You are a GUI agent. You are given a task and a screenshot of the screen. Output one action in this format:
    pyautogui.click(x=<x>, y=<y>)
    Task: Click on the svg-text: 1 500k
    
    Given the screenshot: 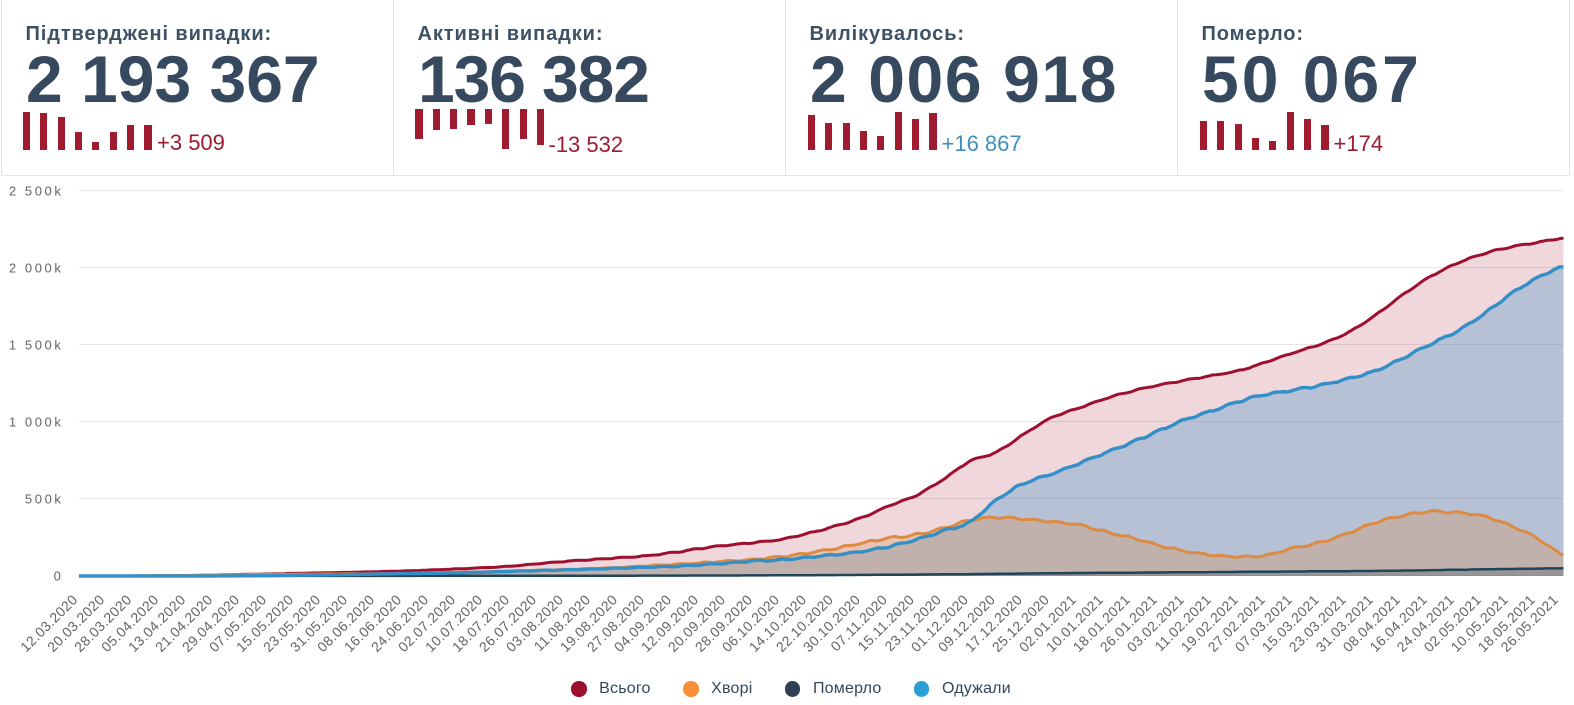 What is the action you would take?
    pyautogui.click(x=36, y=345)
    